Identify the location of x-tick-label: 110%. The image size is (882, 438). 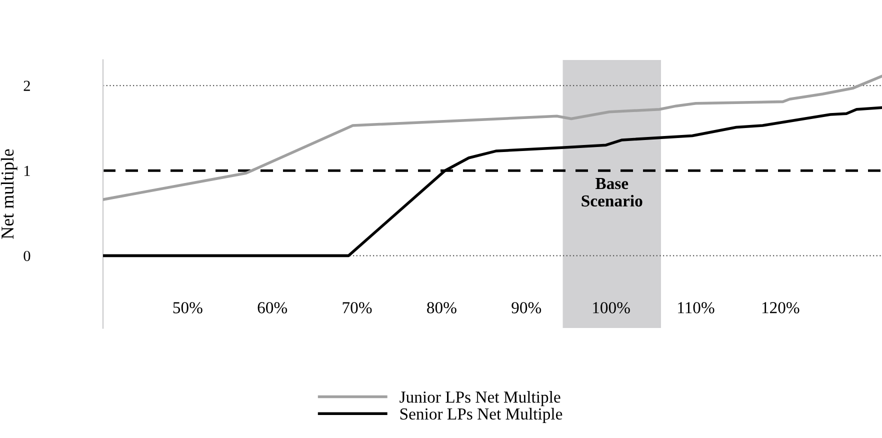
(696, 308).